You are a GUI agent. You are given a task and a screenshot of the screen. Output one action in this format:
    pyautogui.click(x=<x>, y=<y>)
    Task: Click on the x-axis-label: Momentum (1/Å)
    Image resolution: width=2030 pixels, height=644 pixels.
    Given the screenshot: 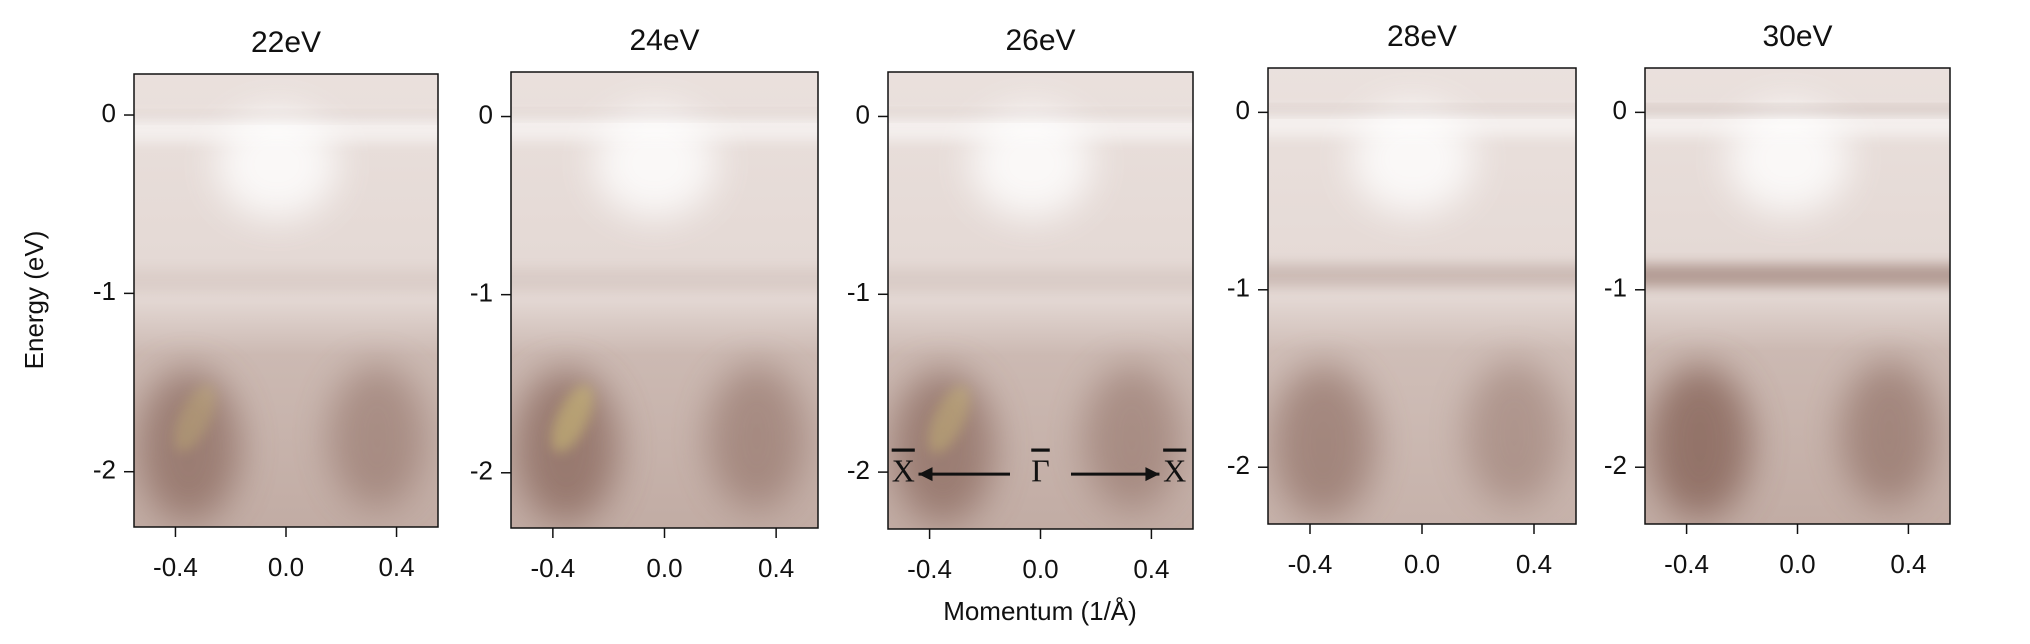 What is the action you would take?
    pyautogui.click(x=1040, y=611)
    